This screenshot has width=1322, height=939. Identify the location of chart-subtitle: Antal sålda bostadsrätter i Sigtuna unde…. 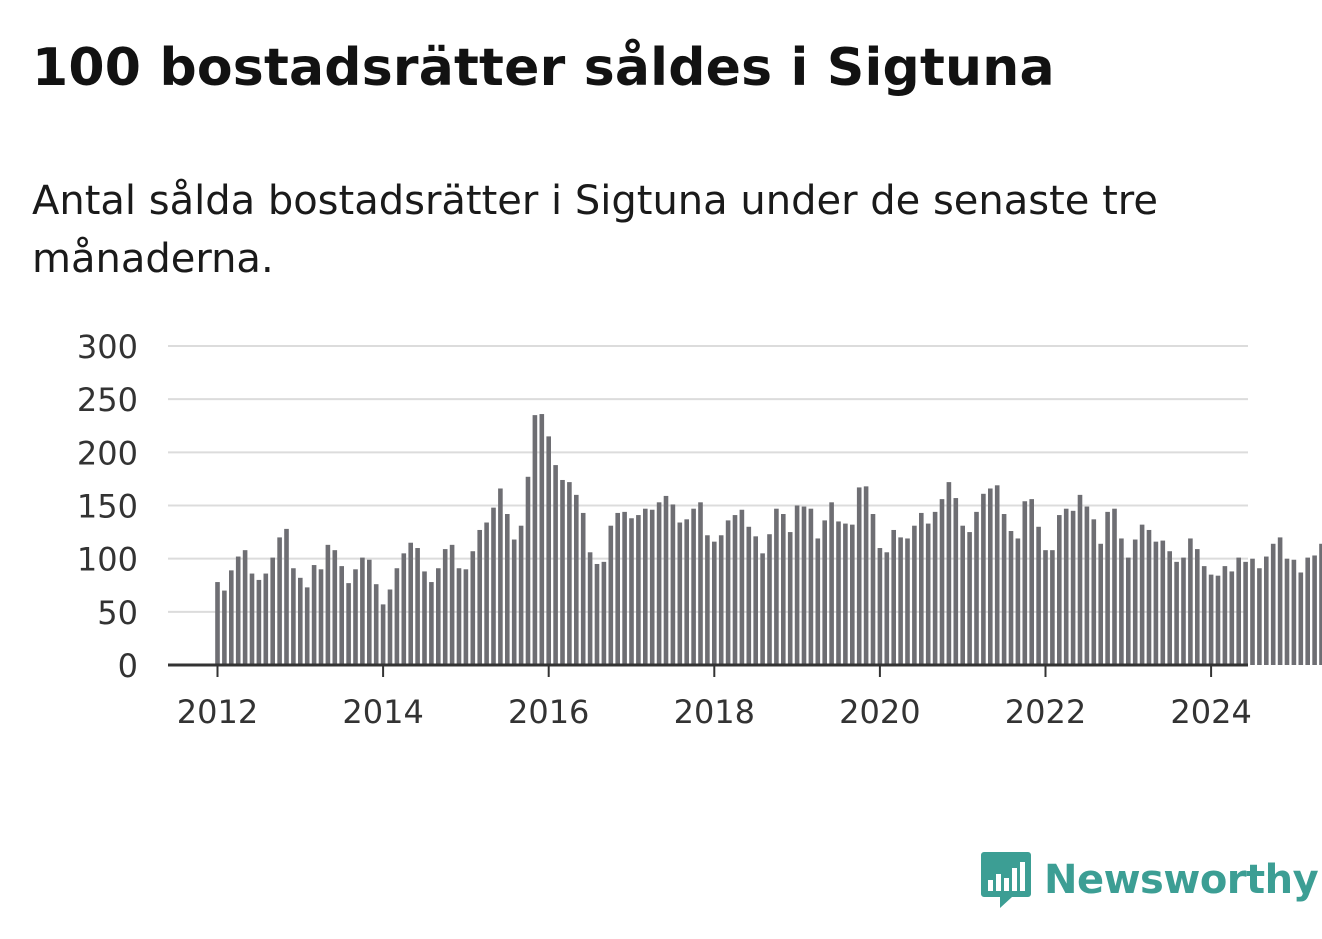
(595, 230).